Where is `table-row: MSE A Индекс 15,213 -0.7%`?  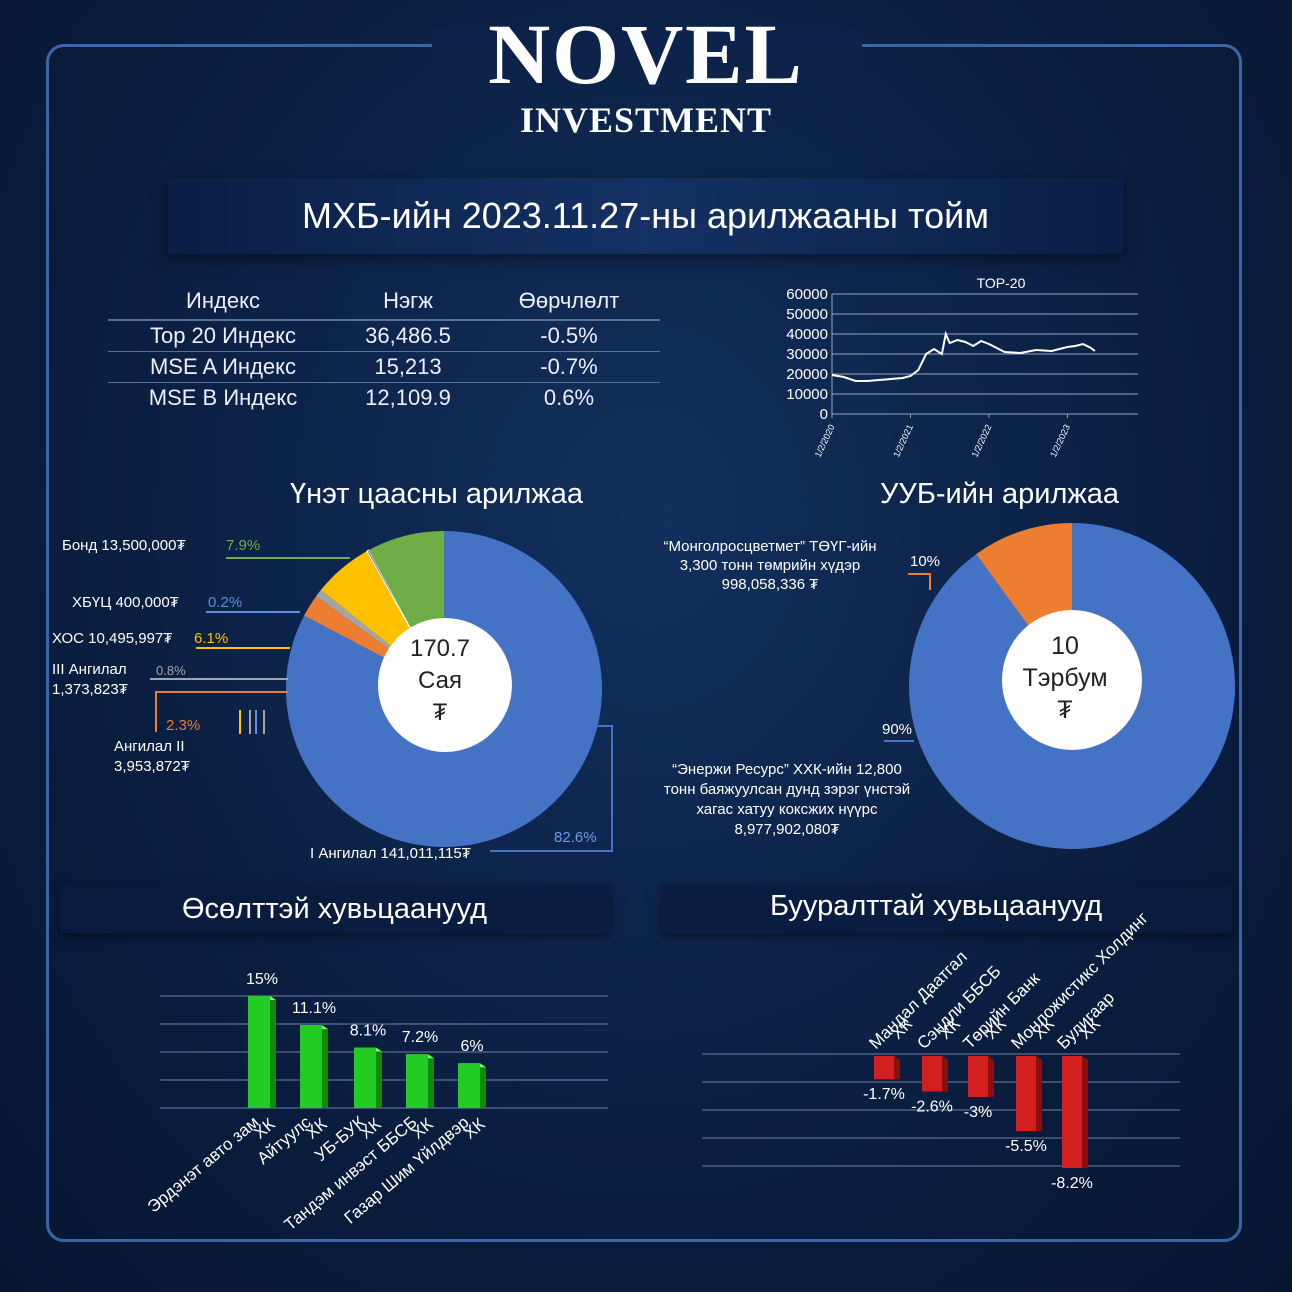 table-row: MSE A Индекс 15,213 -0.7% is located at coordinates (384, 367).